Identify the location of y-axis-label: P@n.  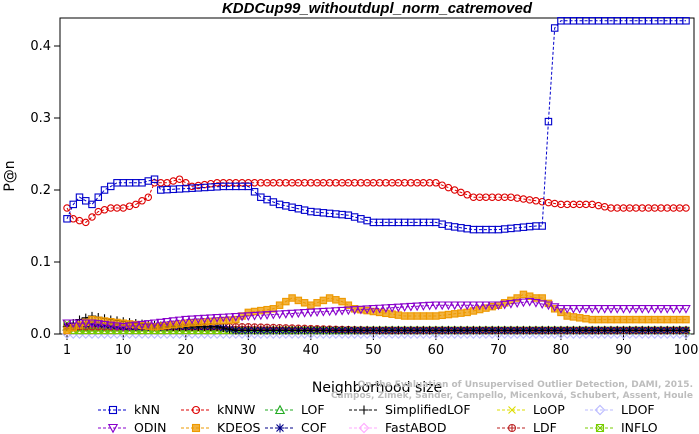
(10, 175).